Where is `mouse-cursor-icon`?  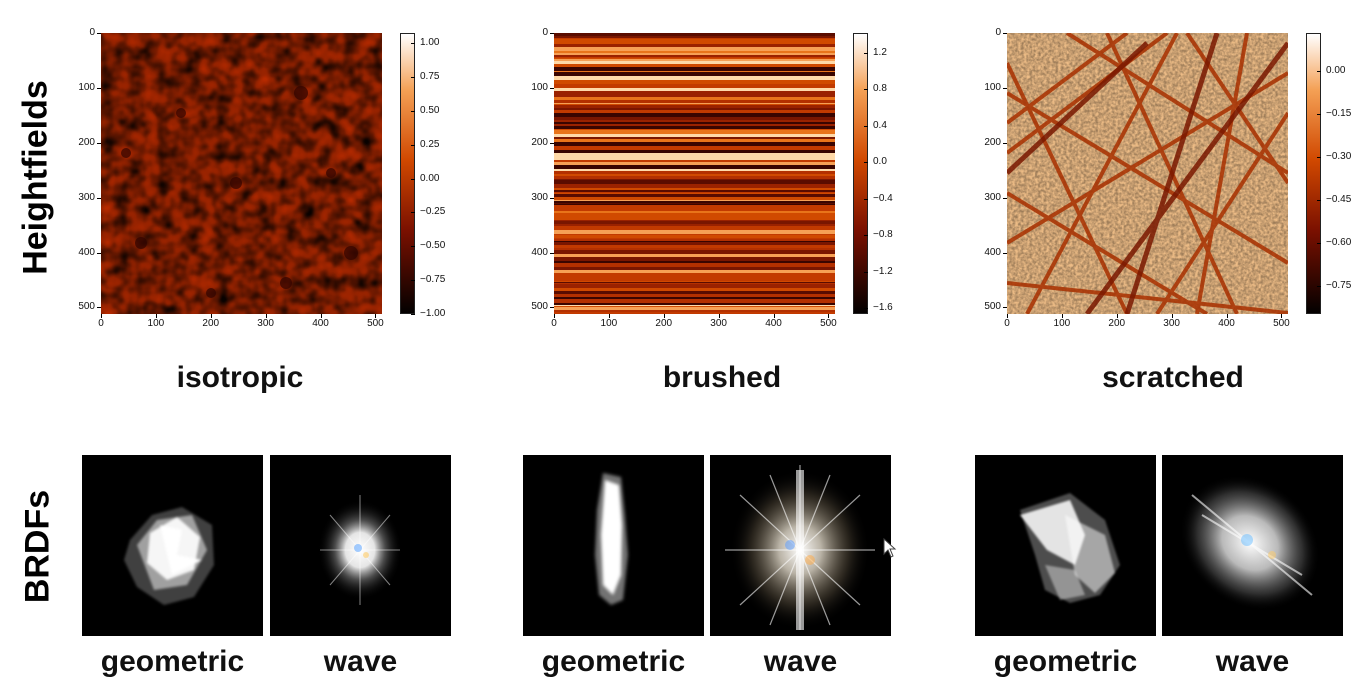
mouse-cursor-icon is located at coordinates (890, 550).